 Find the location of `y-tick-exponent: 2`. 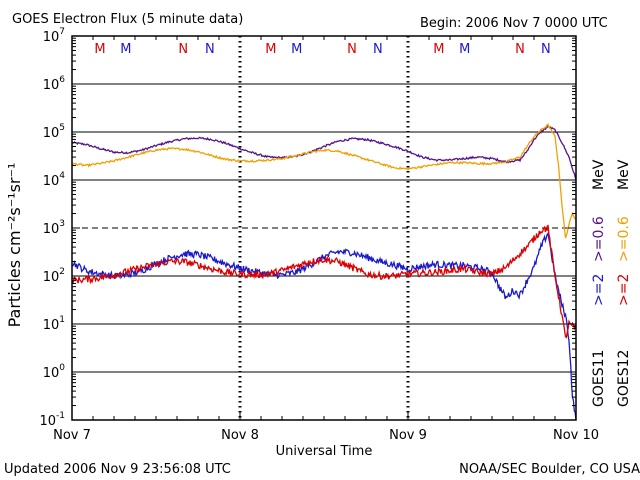

y-tick-exponent: 2 is located at coordinates (62, 272).